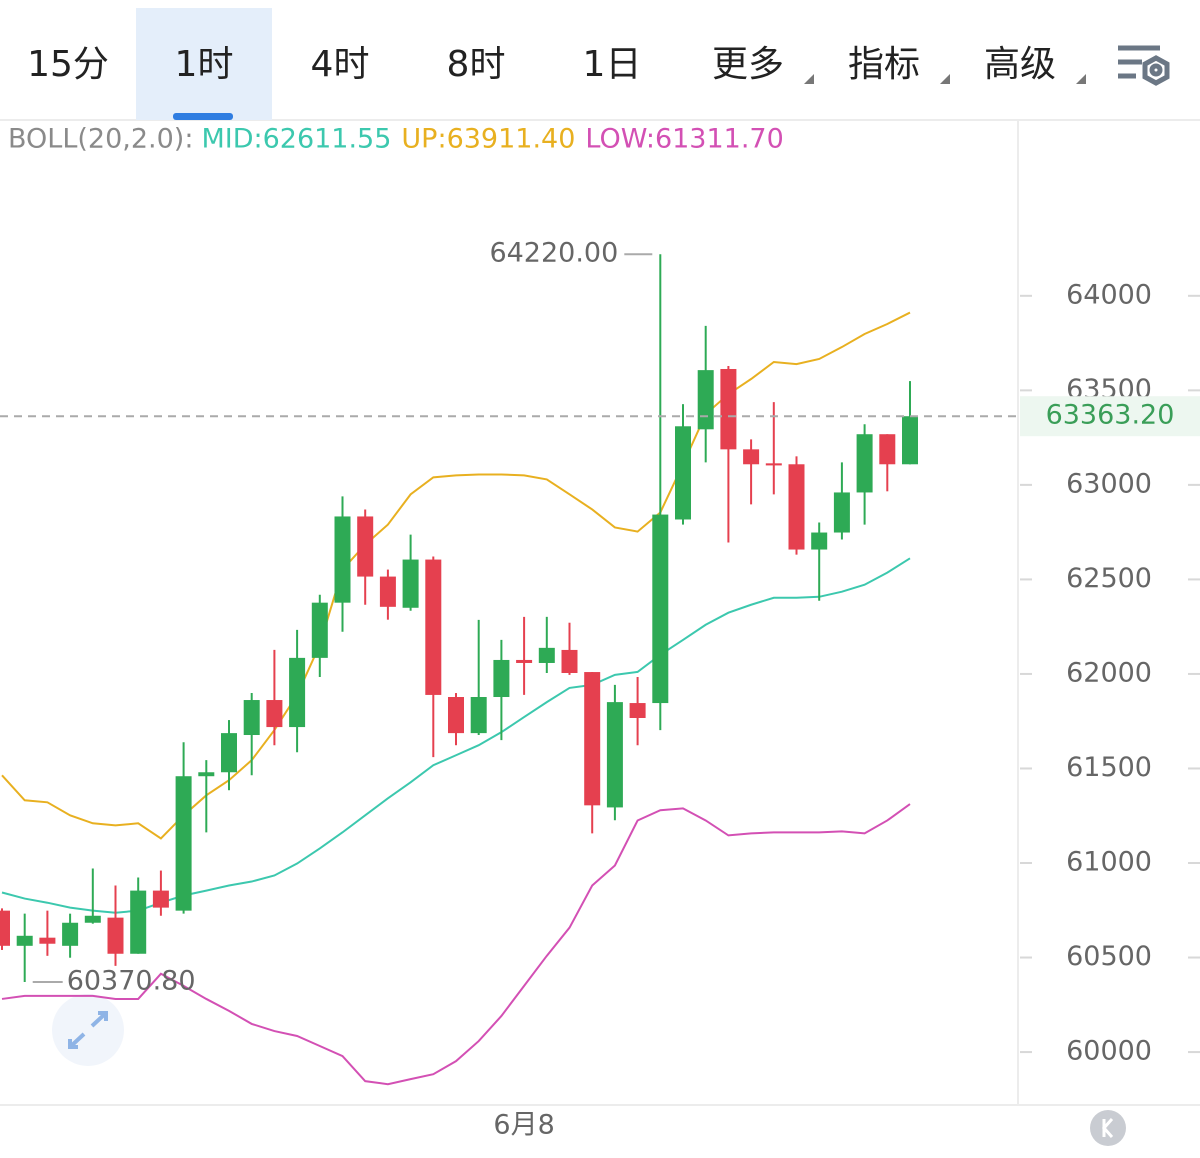  I want to click on tab: 1时, so click(204, 64).